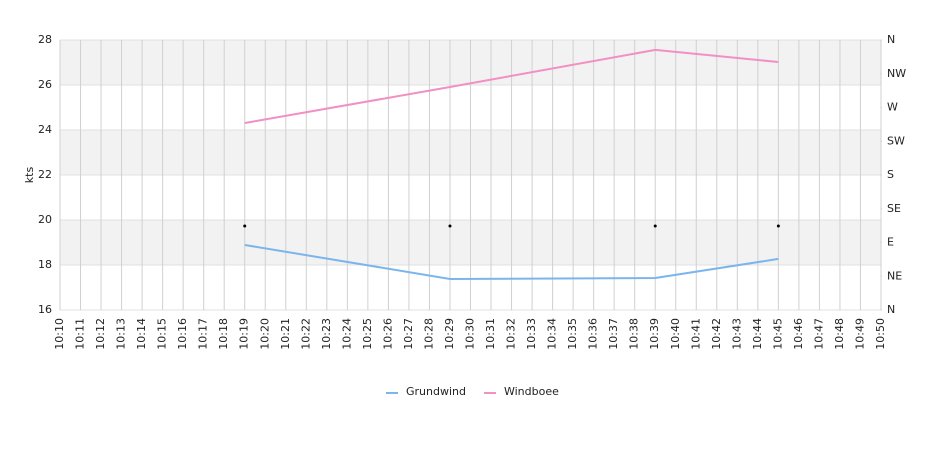  I want to click on x-tick-label: 10:37, so click(613, 334).